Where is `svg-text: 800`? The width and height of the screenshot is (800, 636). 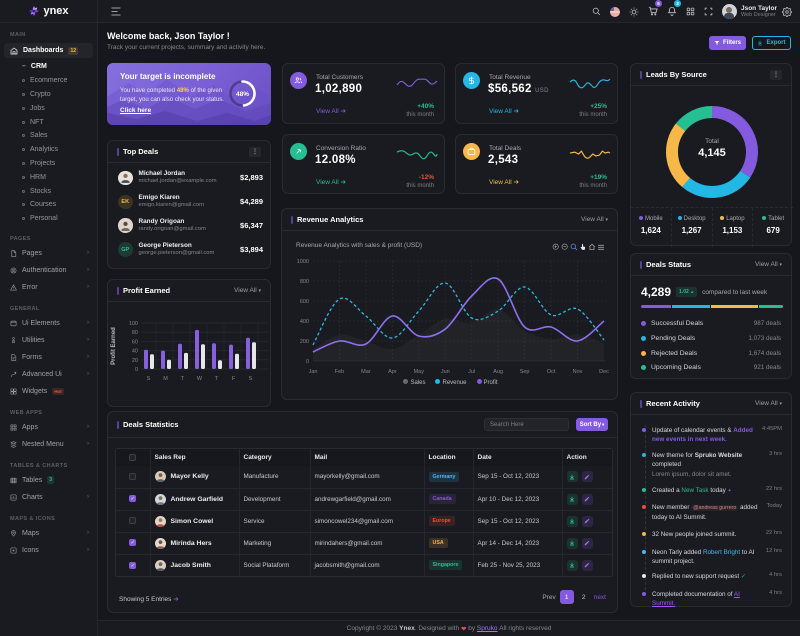
svg-text: 800 is located at coordinates (304, 282).